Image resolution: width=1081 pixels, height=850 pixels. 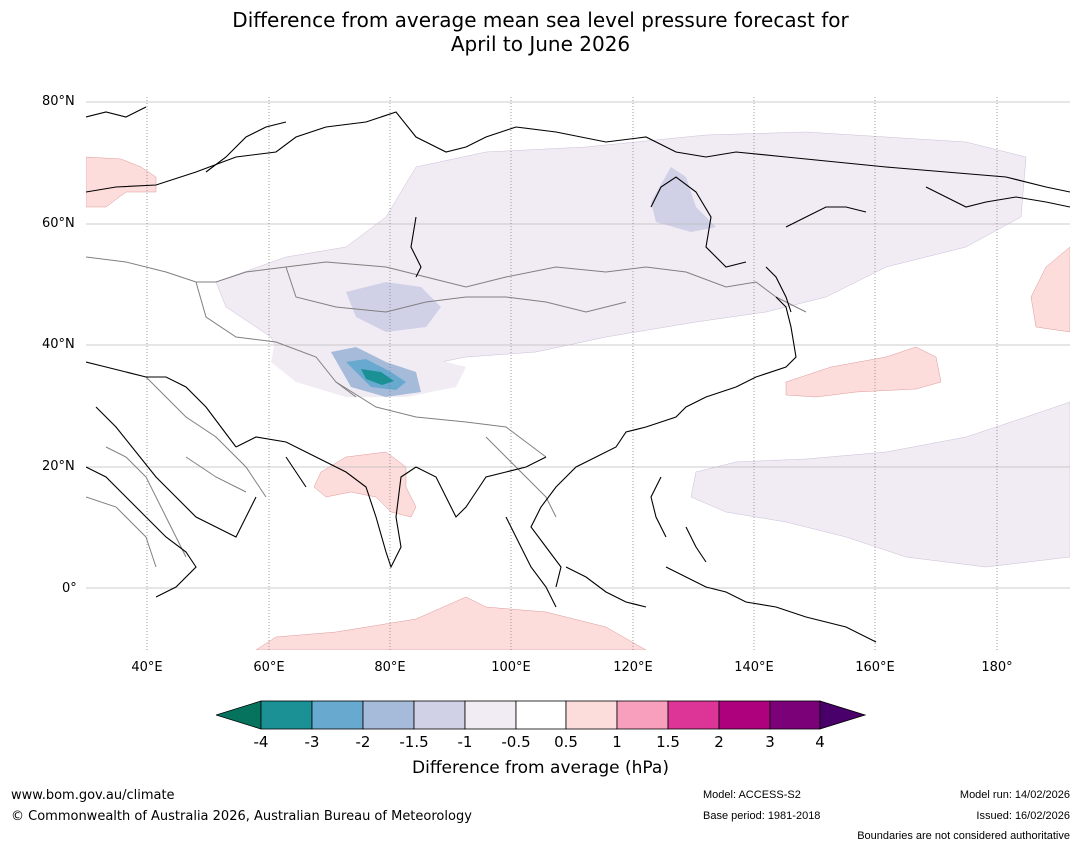 What do you see at coordinates (377, 377) in the screenshot?
I see `anomaly-tibet-core` at bounding box center [377, 377].